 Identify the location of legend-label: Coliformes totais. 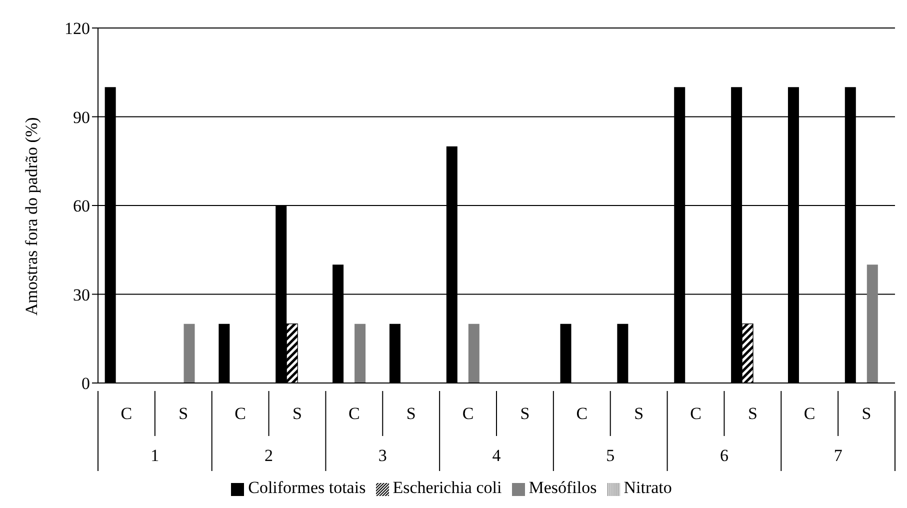
(307, 487).